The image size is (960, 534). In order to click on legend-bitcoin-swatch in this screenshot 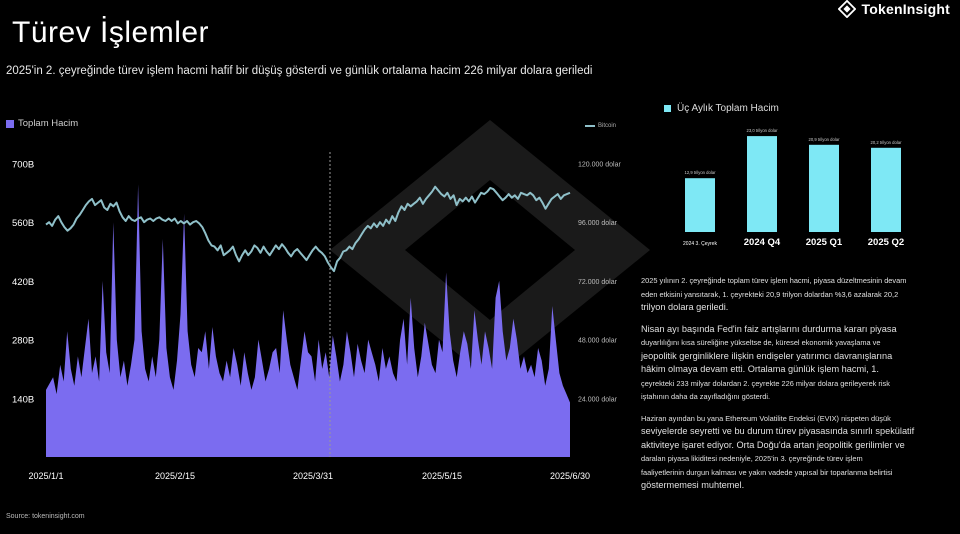, I will do `click(590, 126)`.